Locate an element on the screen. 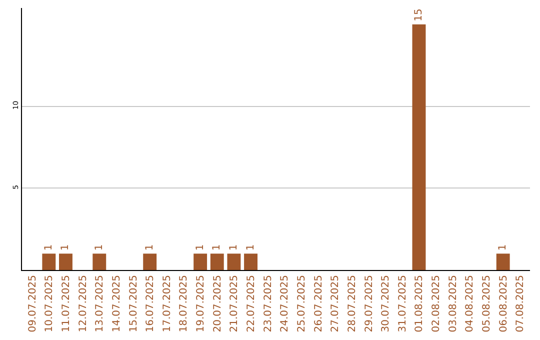 This screenshot has height=340, width=540. x-tick-label: 03.08.2025 is located at coordinates (453, 303).